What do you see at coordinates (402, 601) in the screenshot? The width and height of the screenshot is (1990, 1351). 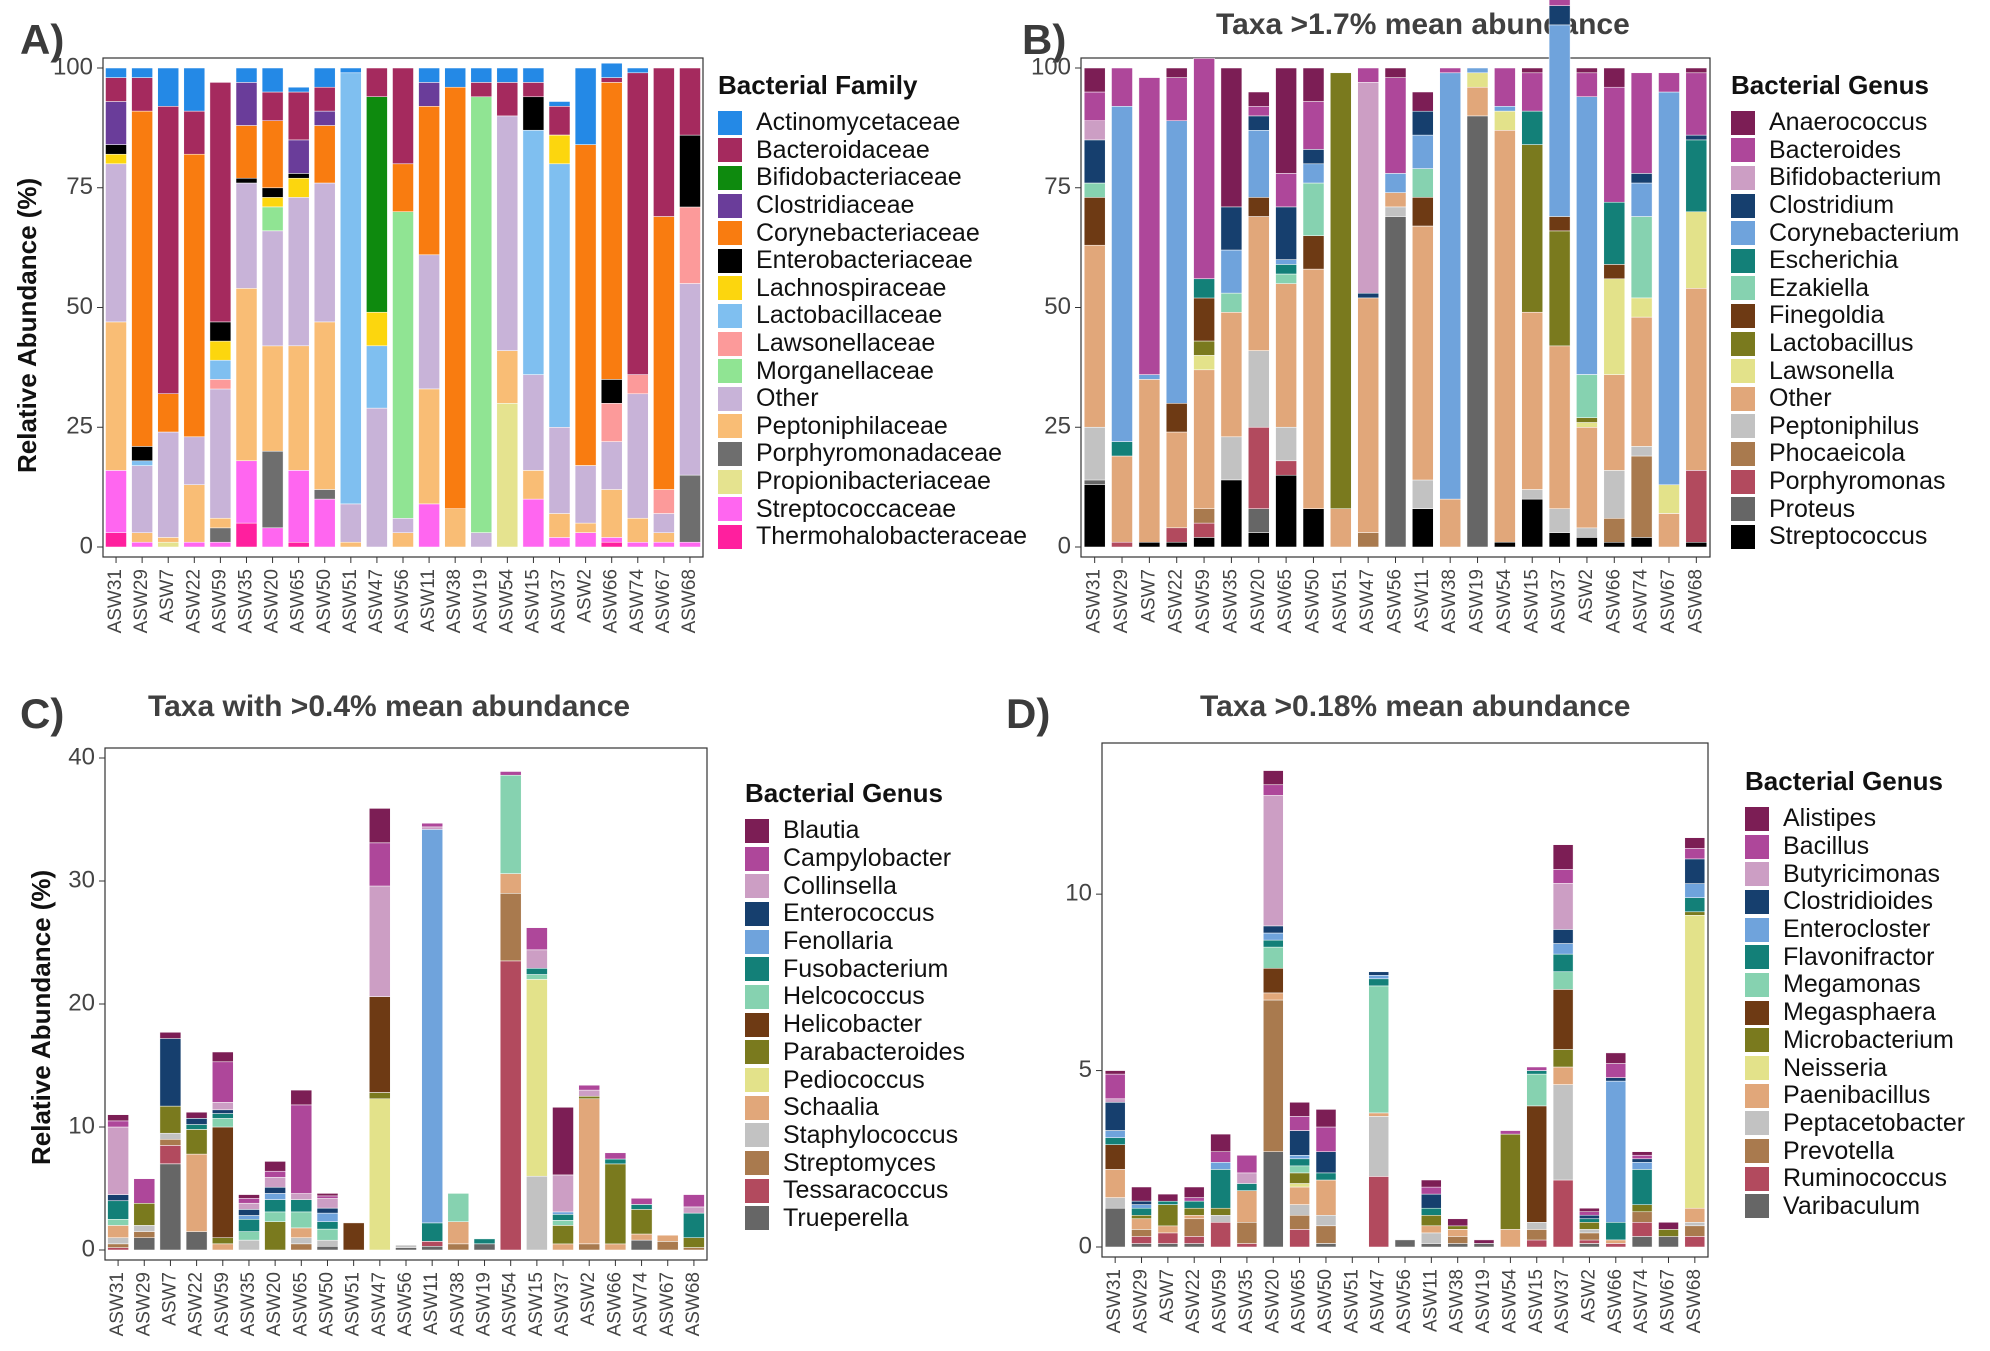 I see `x-tick-label: ASW56` at bounding box center [402, 601].